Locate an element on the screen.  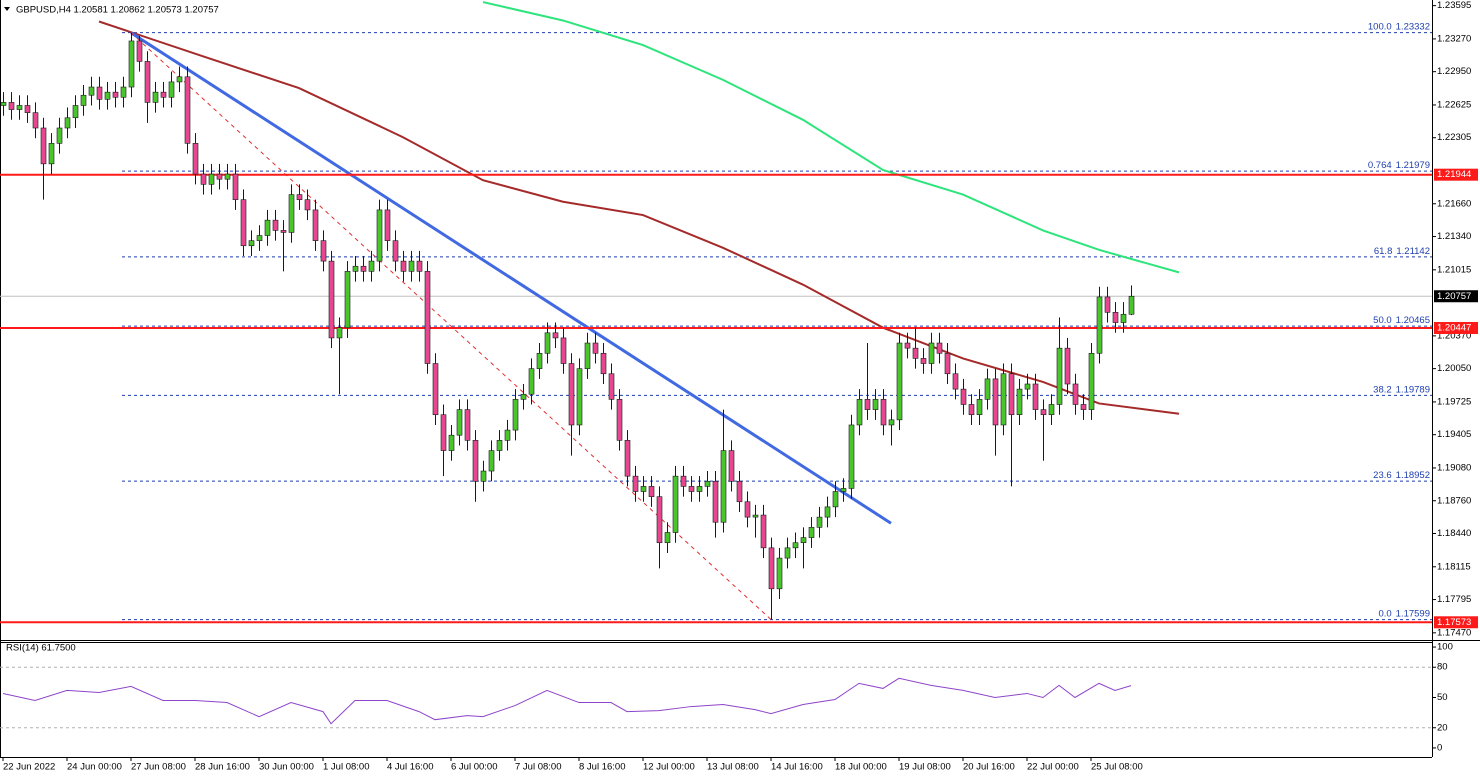
rsi-y-tick-label: 50 is located at coordinates (1442, 697).